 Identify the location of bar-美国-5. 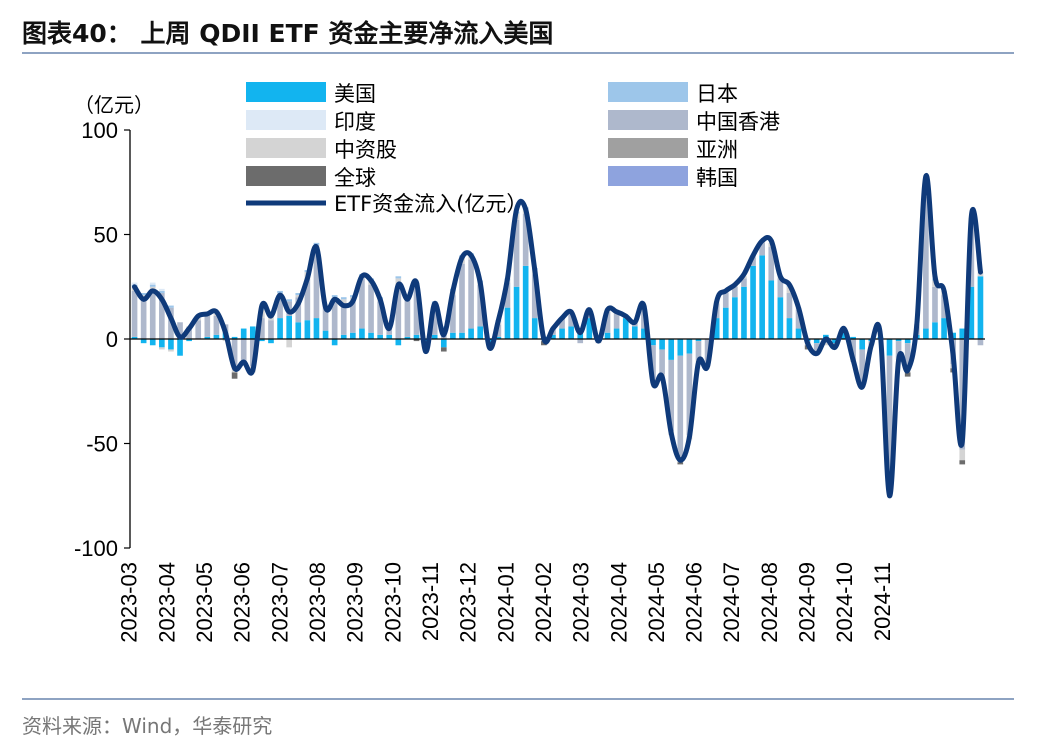
(180, 347).